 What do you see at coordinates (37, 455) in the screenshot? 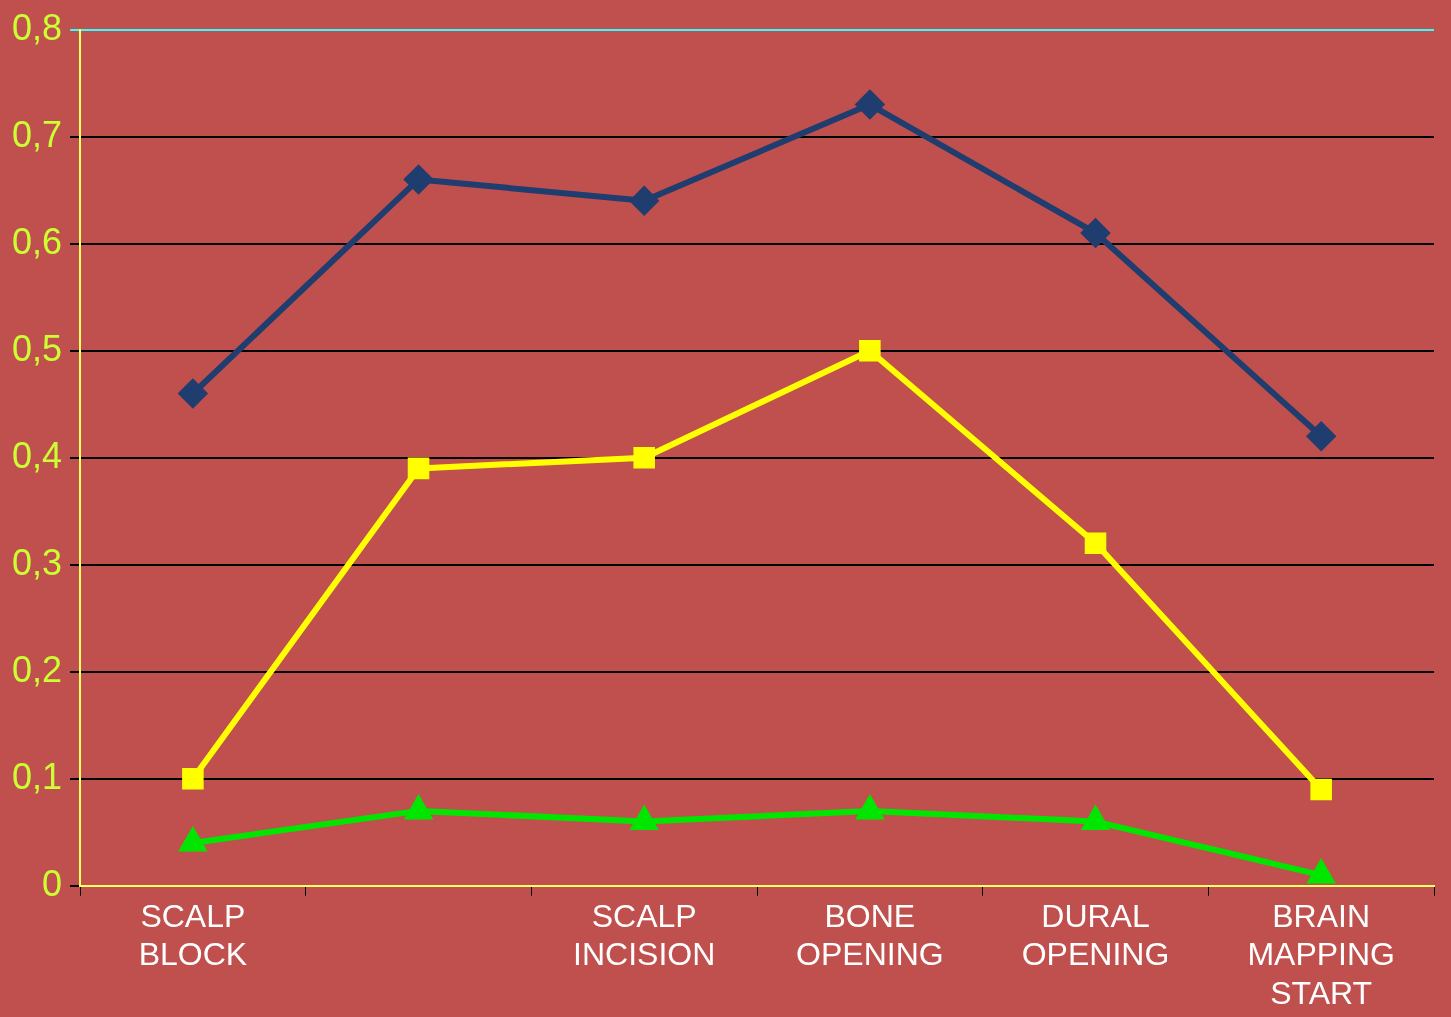
I see `y-tick-label: 0,4` at bounding box center [37, 455].